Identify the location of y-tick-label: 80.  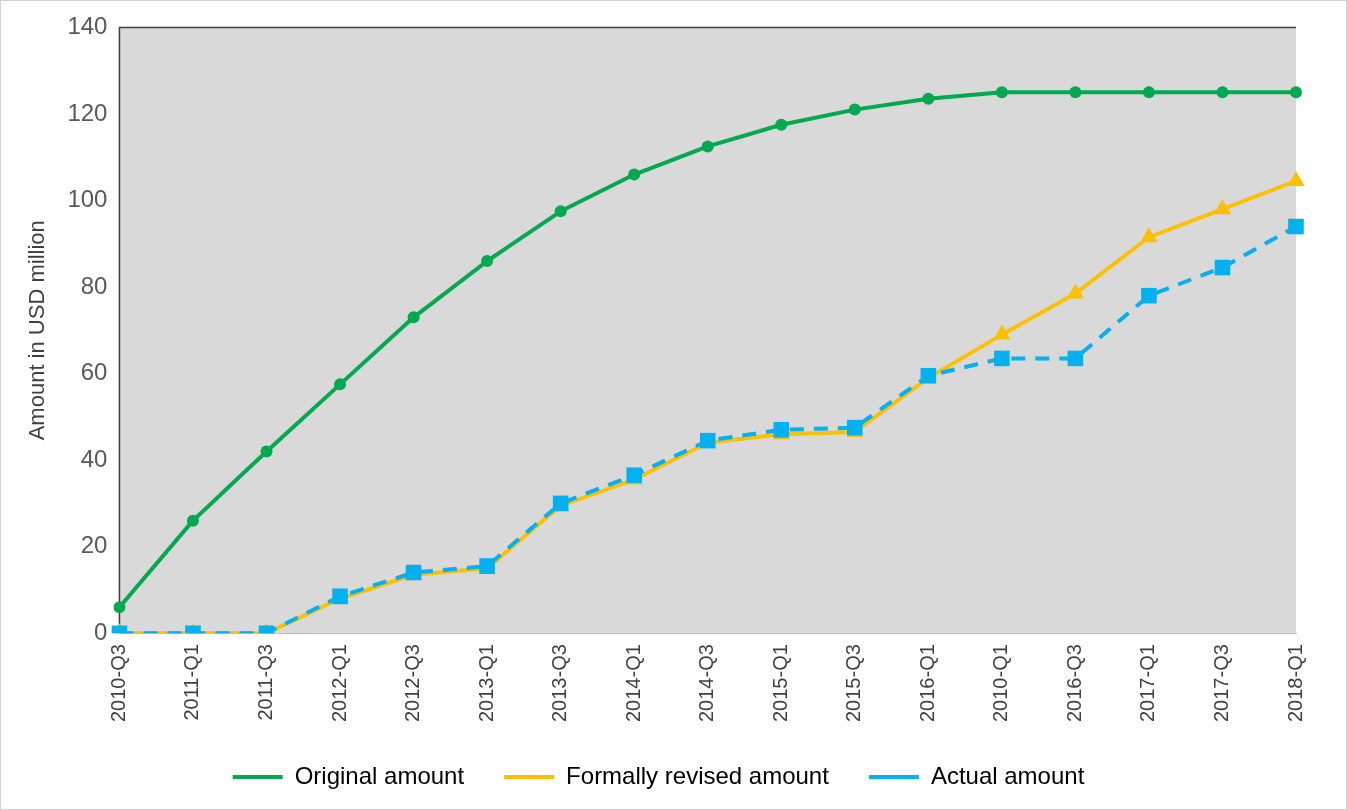
(94, 285).